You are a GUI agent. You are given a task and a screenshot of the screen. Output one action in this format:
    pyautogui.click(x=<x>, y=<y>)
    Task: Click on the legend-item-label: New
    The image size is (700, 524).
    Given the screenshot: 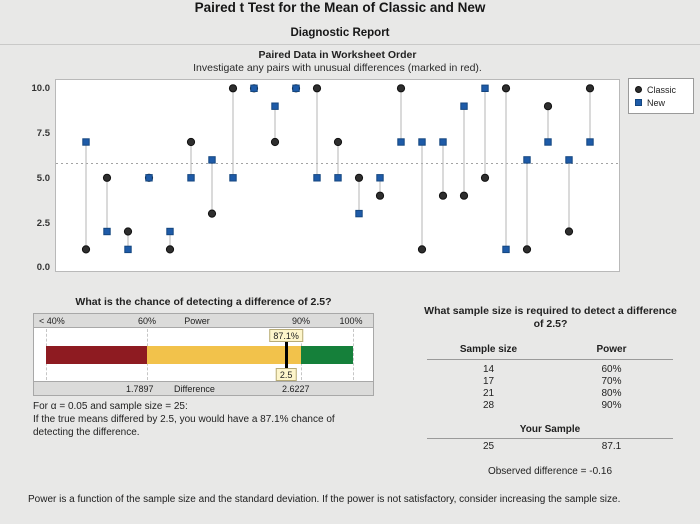 What is the action you would take?
    pyautogui.click(x=656, y=102)
    